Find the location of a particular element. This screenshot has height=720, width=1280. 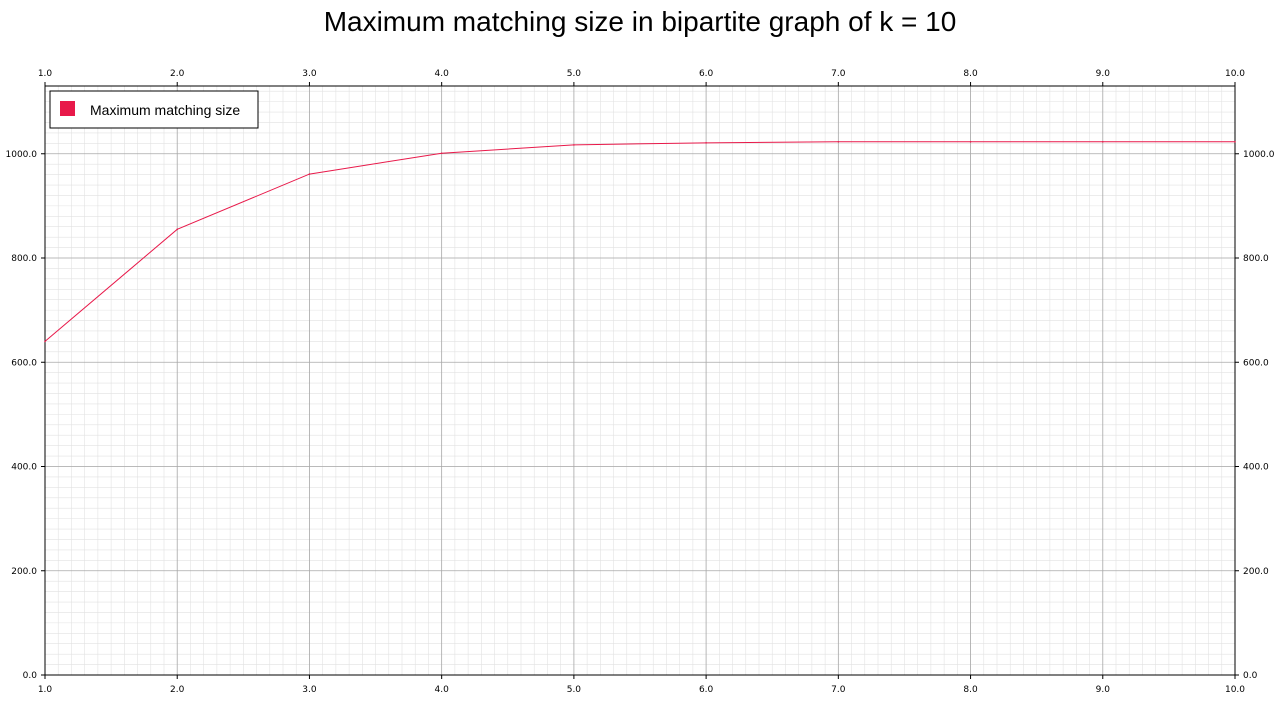

x-tick-label-top: 10.0 is located at coordinates (1235, 74).